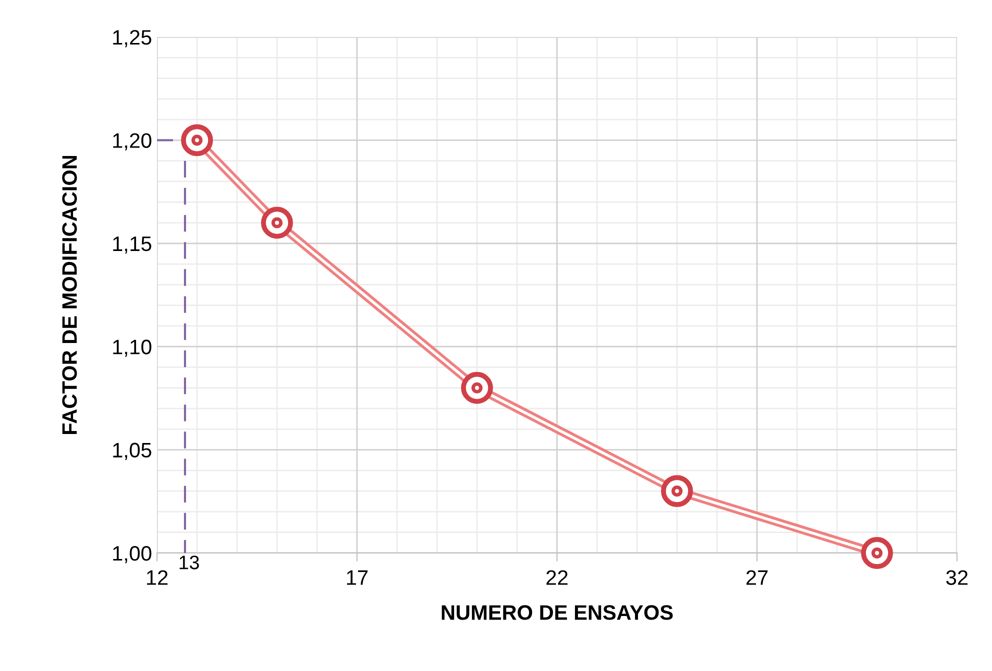  Describe the element at coordinates (132, 348) in the screenshot. I see `y-tick-label: 1,10` at that location.